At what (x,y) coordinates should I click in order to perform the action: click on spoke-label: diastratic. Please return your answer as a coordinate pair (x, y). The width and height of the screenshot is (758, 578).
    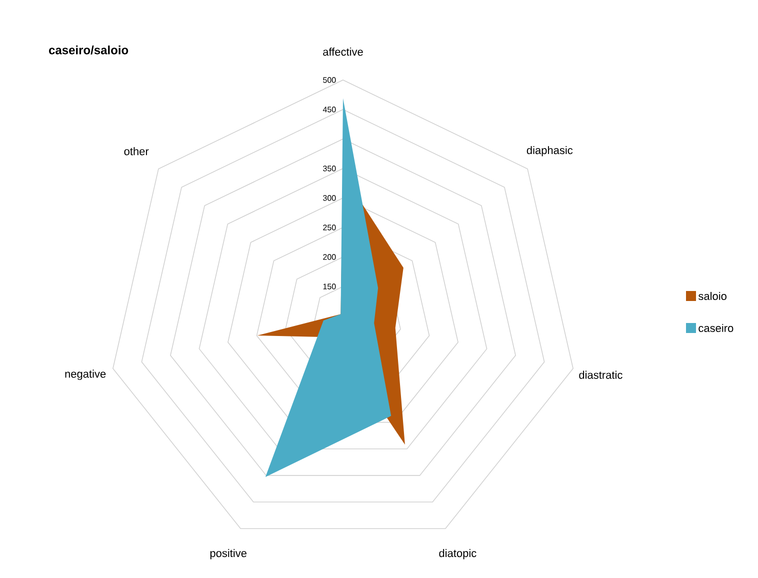
    Looking at the image, I should click on (600, 374).